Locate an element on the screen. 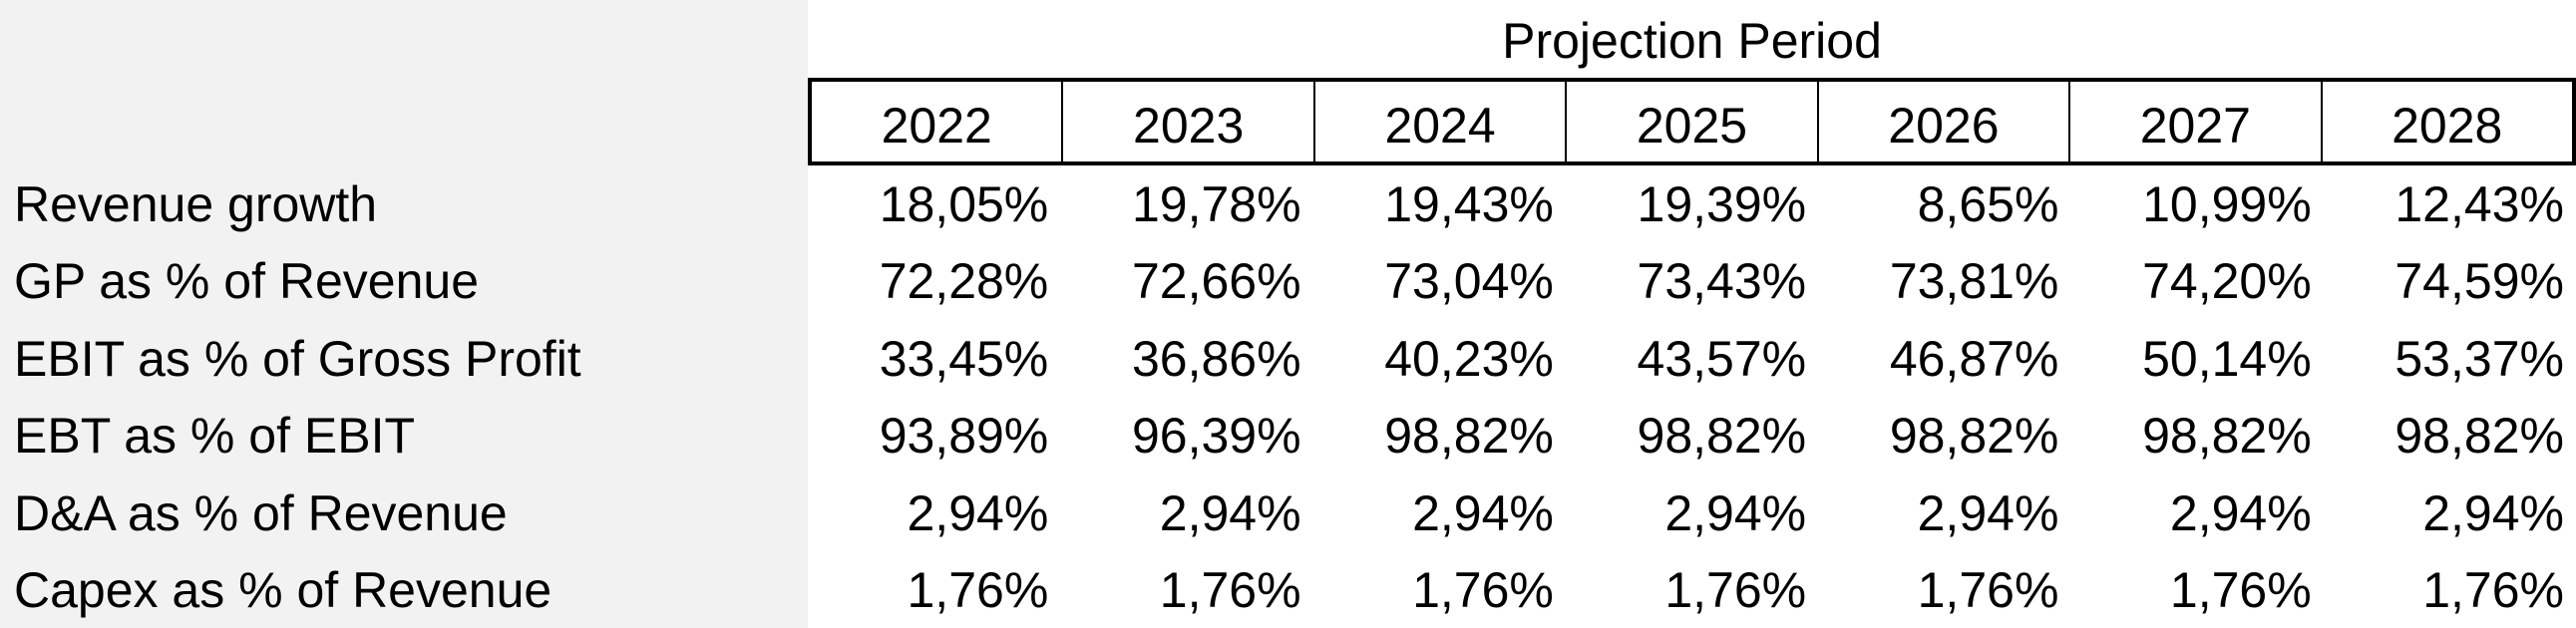 This screenshot has width=2576, height=628. year-header-cell: 2025 is located at coordinates (1691, 122).